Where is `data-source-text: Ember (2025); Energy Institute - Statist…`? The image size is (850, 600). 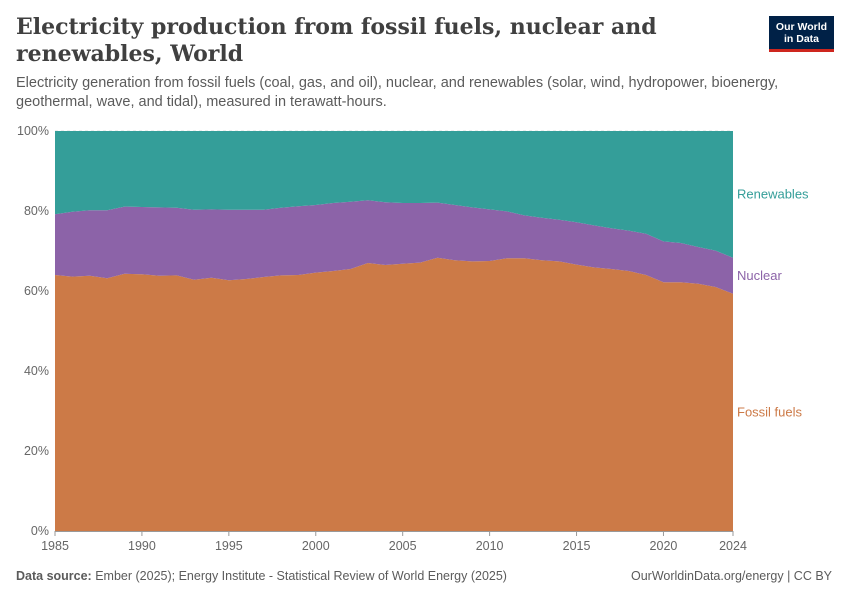 data-source-text: Ember (2025); Energy Institute - Statist… is located at coordinates (301, 576).